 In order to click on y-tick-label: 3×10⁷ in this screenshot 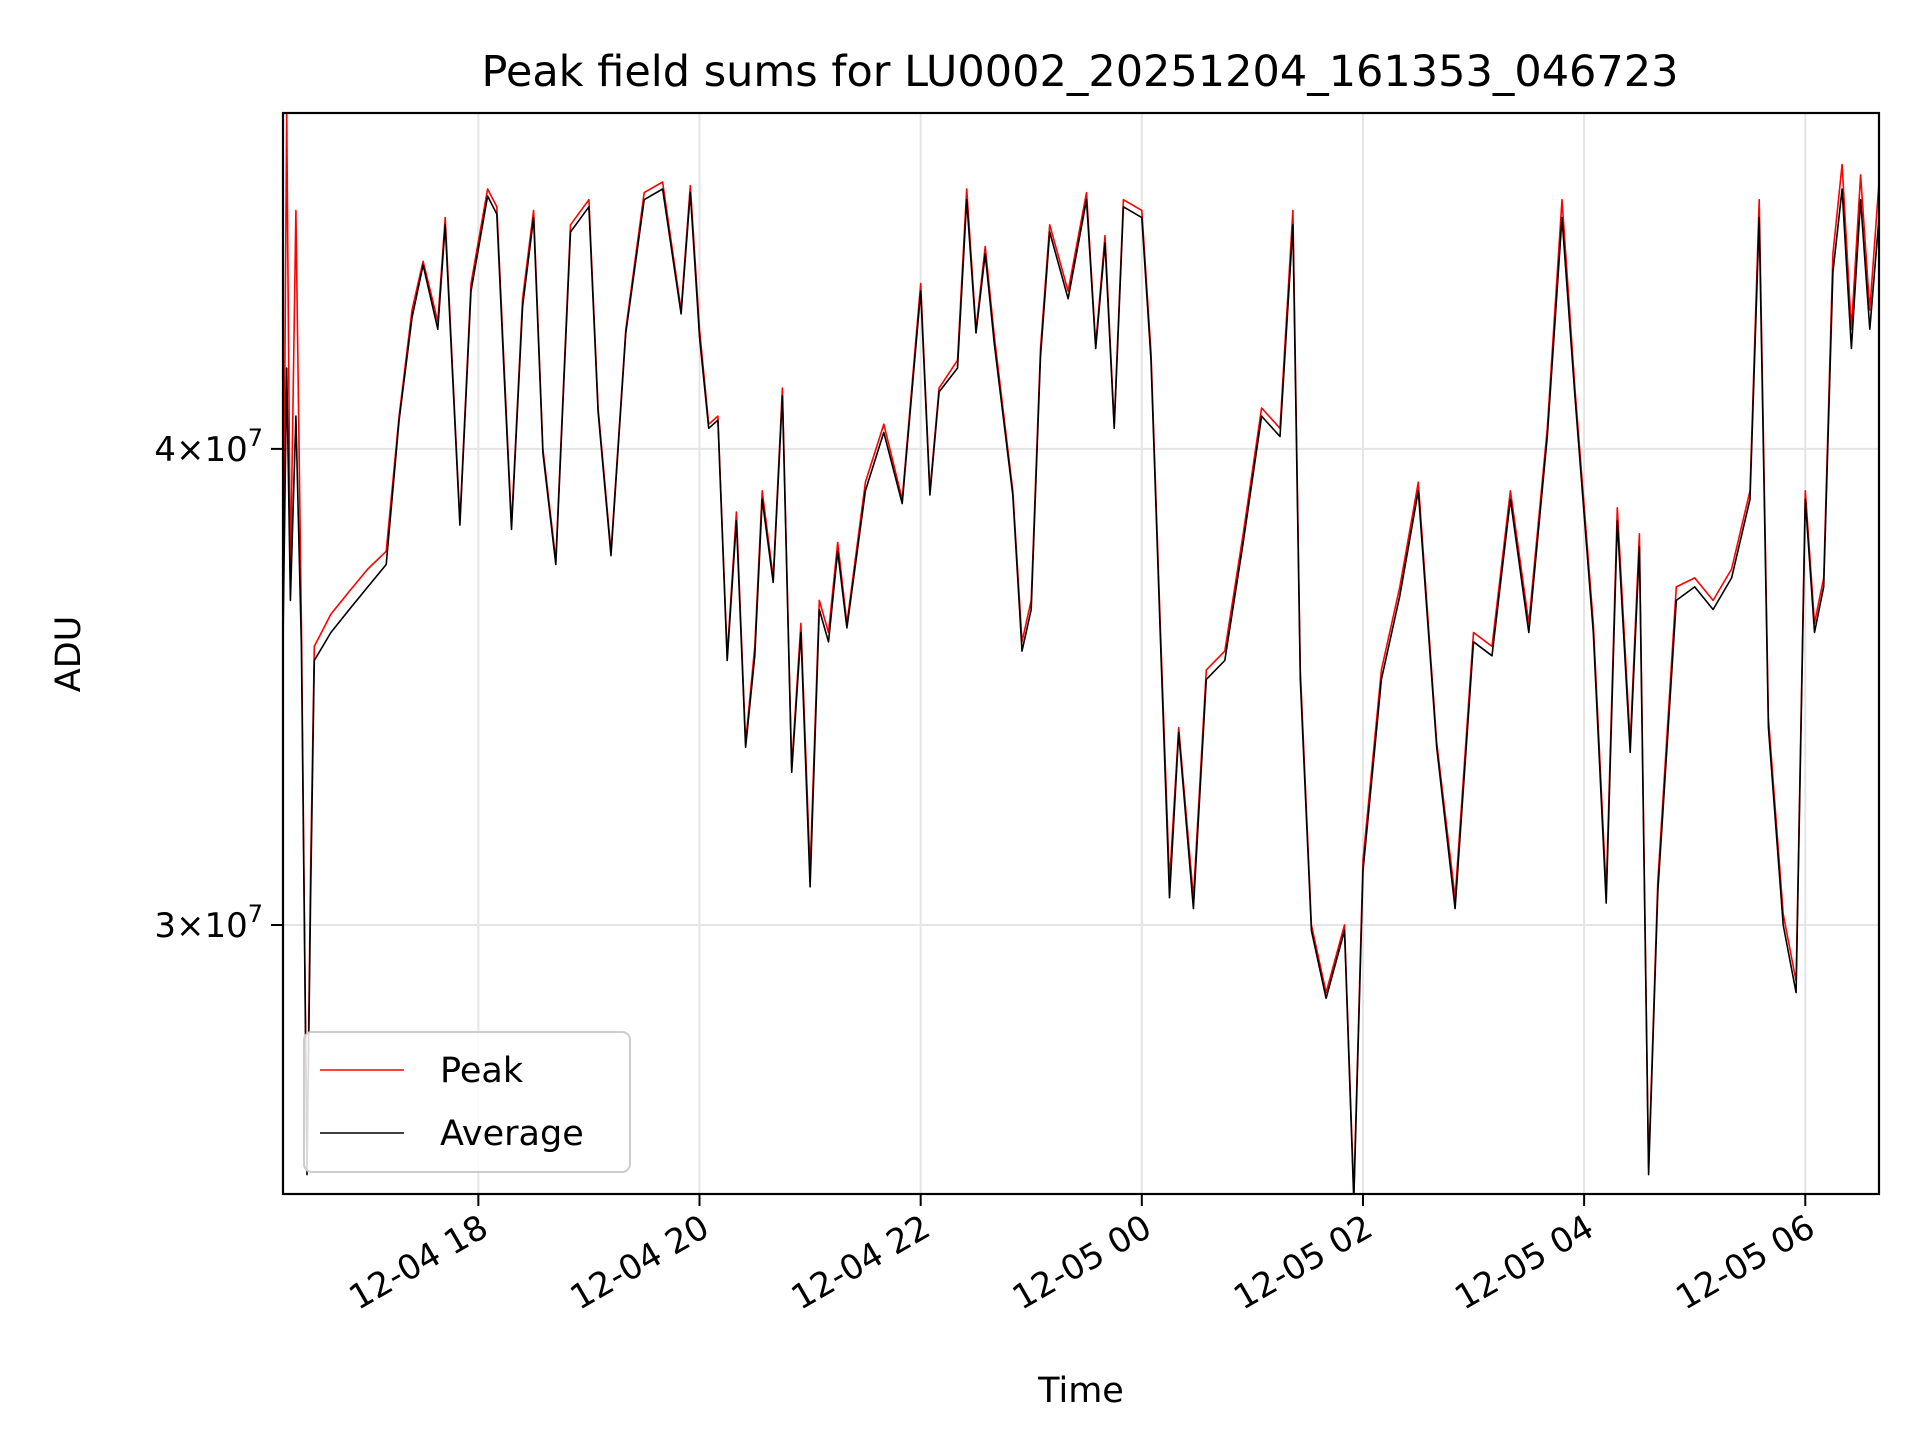, I will do `click(208, 923)`.